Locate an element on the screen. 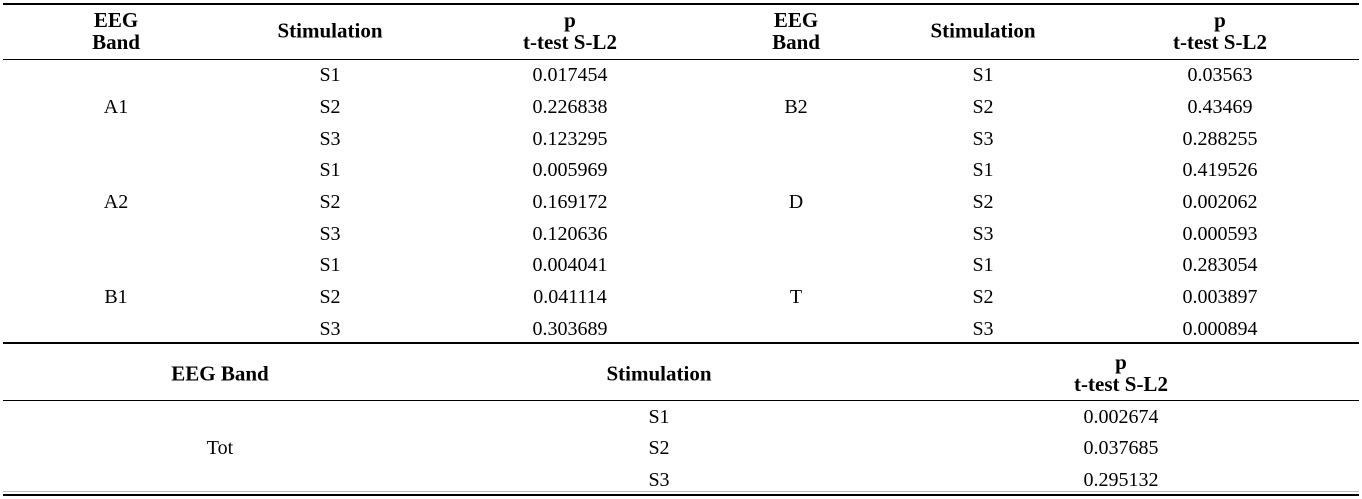 The image size is (1362, 499). p-value-cell: 0.000593 is located at coordinates (1220, 234).